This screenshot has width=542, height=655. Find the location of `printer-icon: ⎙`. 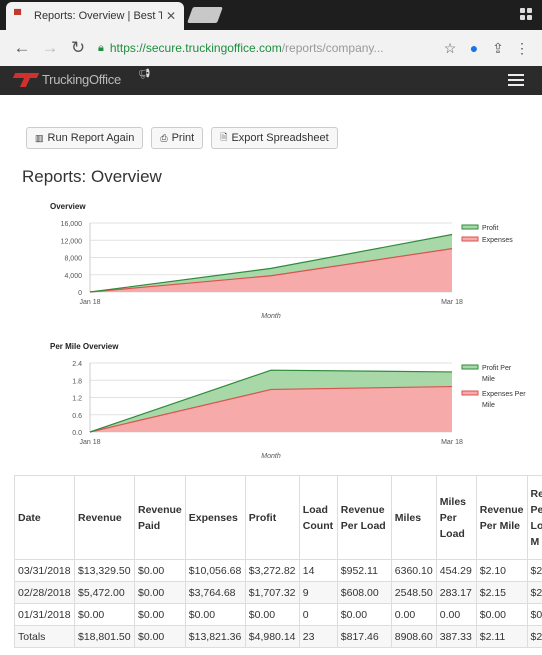

printer-icon: ⎙ is located at coordinates (164, 137).